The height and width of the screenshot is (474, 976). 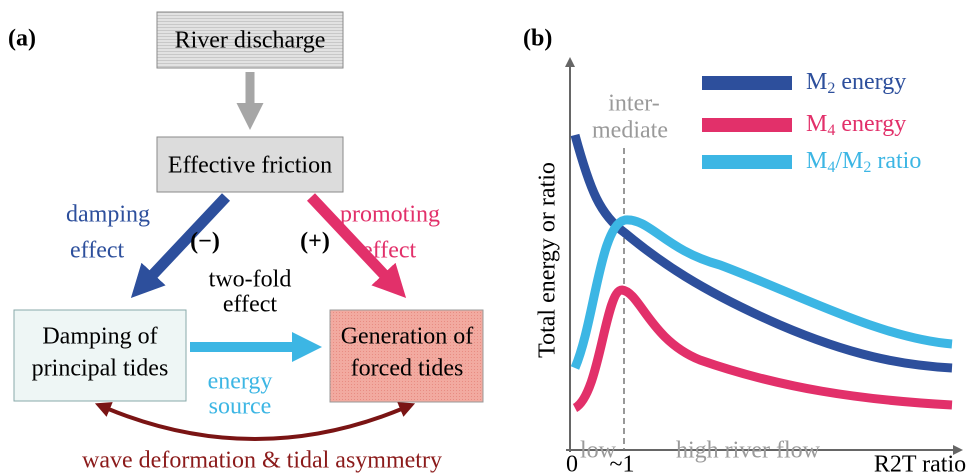 I want to click on label: damping, so click(x=108, y=215).